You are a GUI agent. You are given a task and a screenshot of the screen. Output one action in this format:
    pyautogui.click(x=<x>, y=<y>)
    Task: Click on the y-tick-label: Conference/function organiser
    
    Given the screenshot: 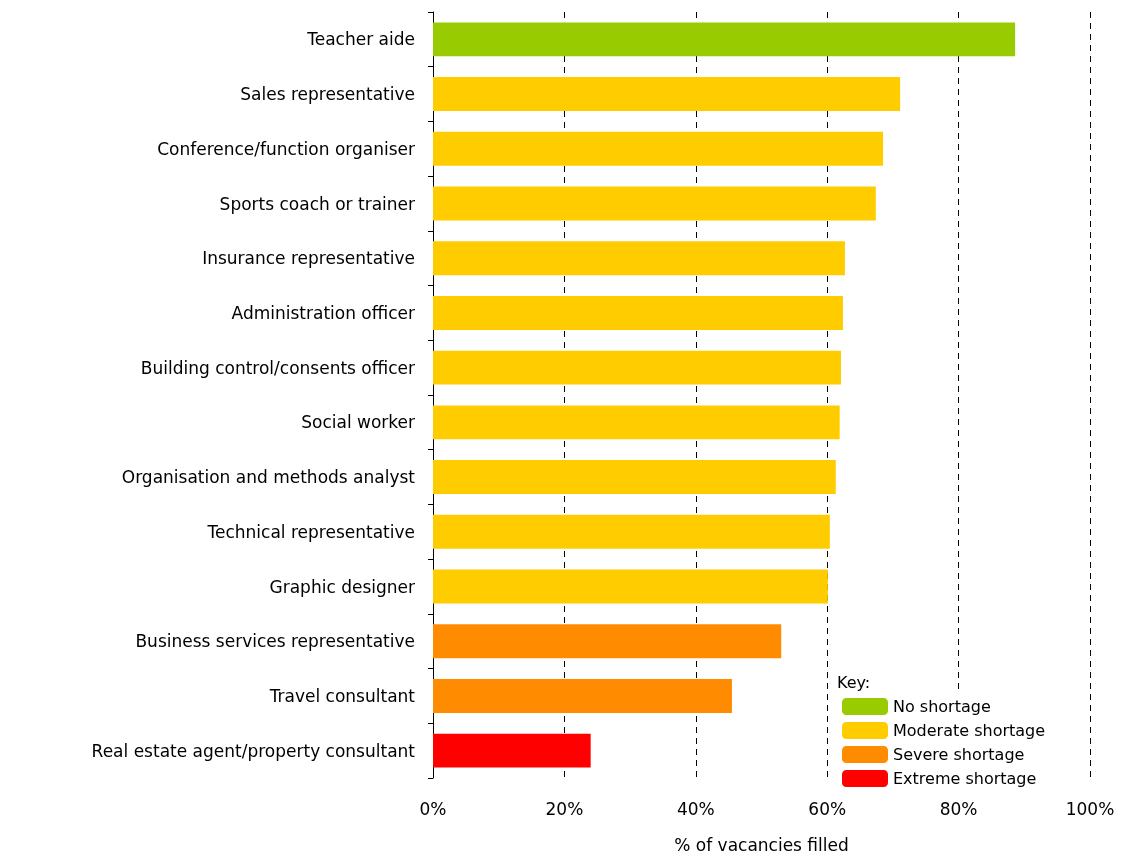 What is the action you would take?
    pyautogui.click(x=286, y=148)
    